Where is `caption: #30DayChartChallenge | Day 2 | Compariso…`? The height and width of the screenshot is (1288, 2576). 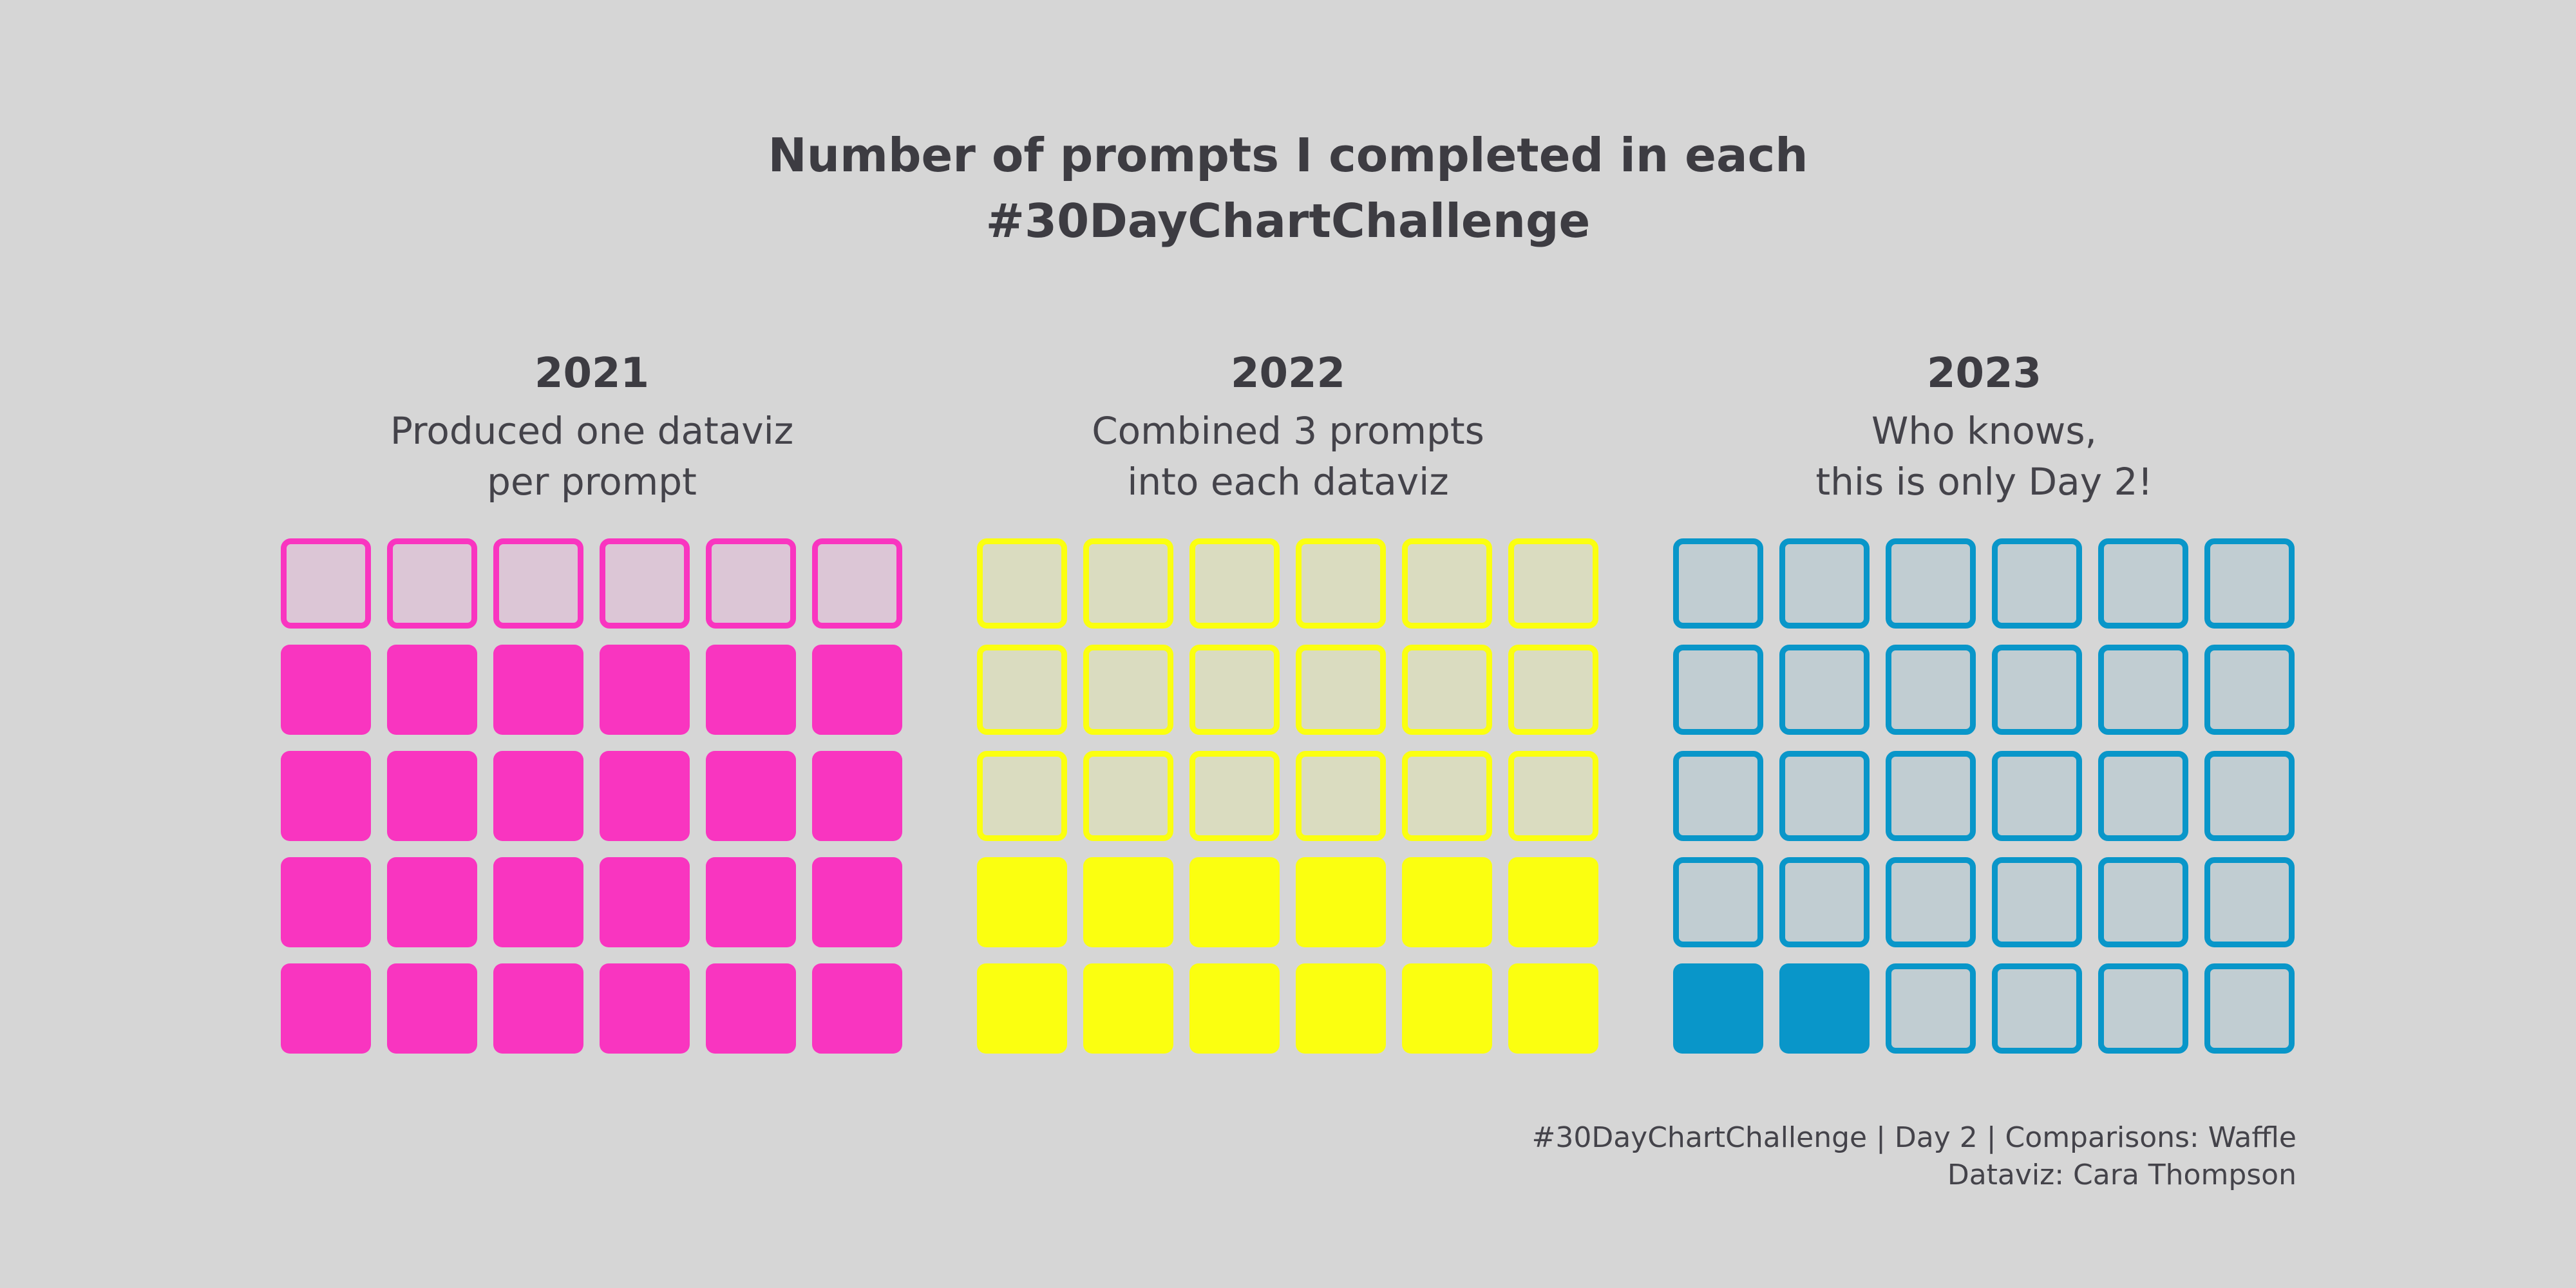 caption: #30DayChartChallenge | Day 2 | Compariso… is located at coordinates (1914, 1157).